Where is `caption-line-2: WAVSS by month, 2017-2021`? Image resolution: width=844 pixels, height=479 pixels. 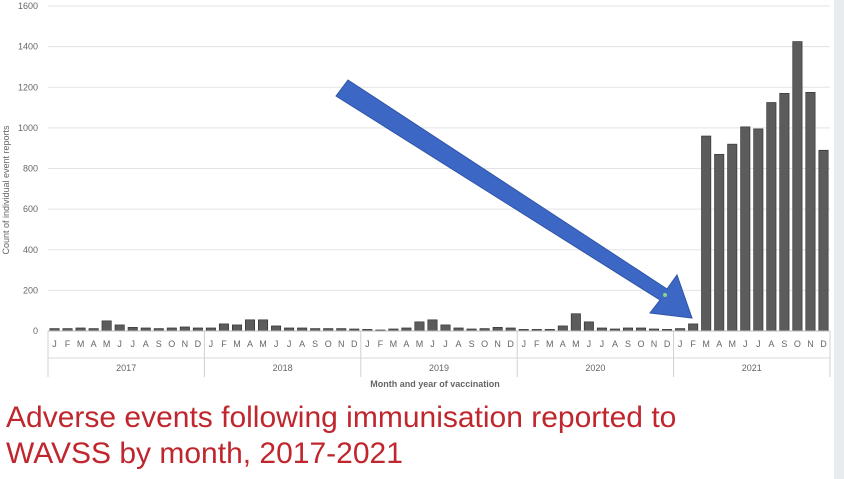 caption-line-2: WAVSS by month, 2017-2021 is located at coordinates (204, 453).